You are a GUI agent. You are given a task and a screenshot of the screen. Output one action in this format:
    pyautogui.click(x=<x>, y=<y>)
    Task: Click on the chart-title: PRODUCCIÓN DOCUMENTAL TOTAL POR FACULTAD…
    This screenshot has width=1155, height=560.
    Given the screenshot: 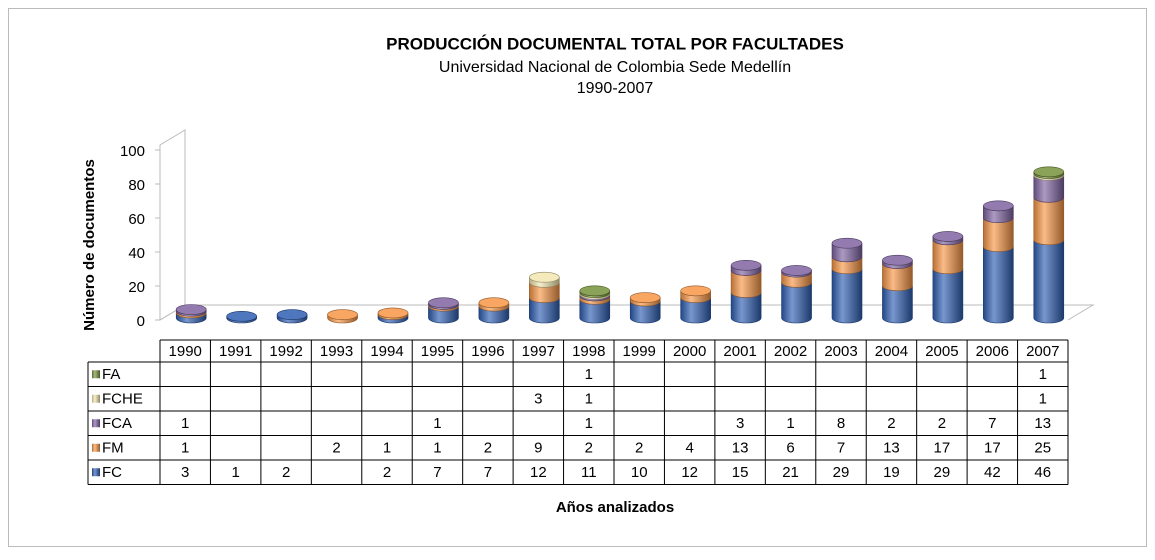 What is the action you would take?
    pyautogui.click(x=615, y=43)
    